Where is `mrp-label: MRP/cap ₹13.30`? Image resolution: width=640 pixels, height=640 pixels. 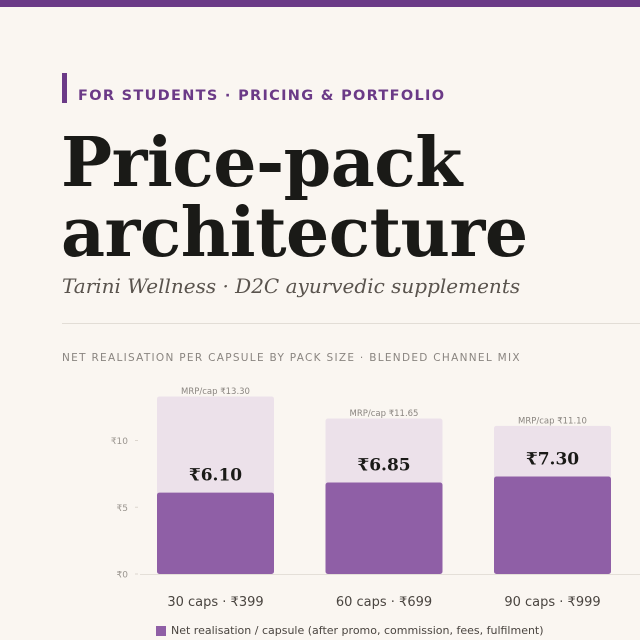
mrp-label: MRP/cap ₹13.30 is located at coordinates (215, 392).